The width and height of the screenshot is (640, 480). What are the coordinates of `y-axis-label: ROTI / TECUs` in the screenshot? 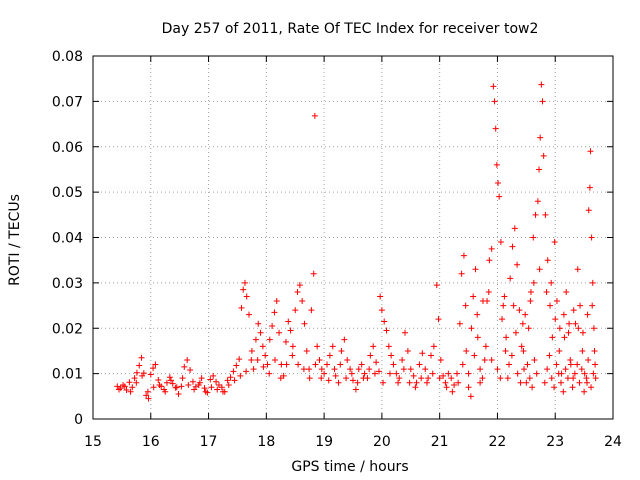 It's located at (15, 240).